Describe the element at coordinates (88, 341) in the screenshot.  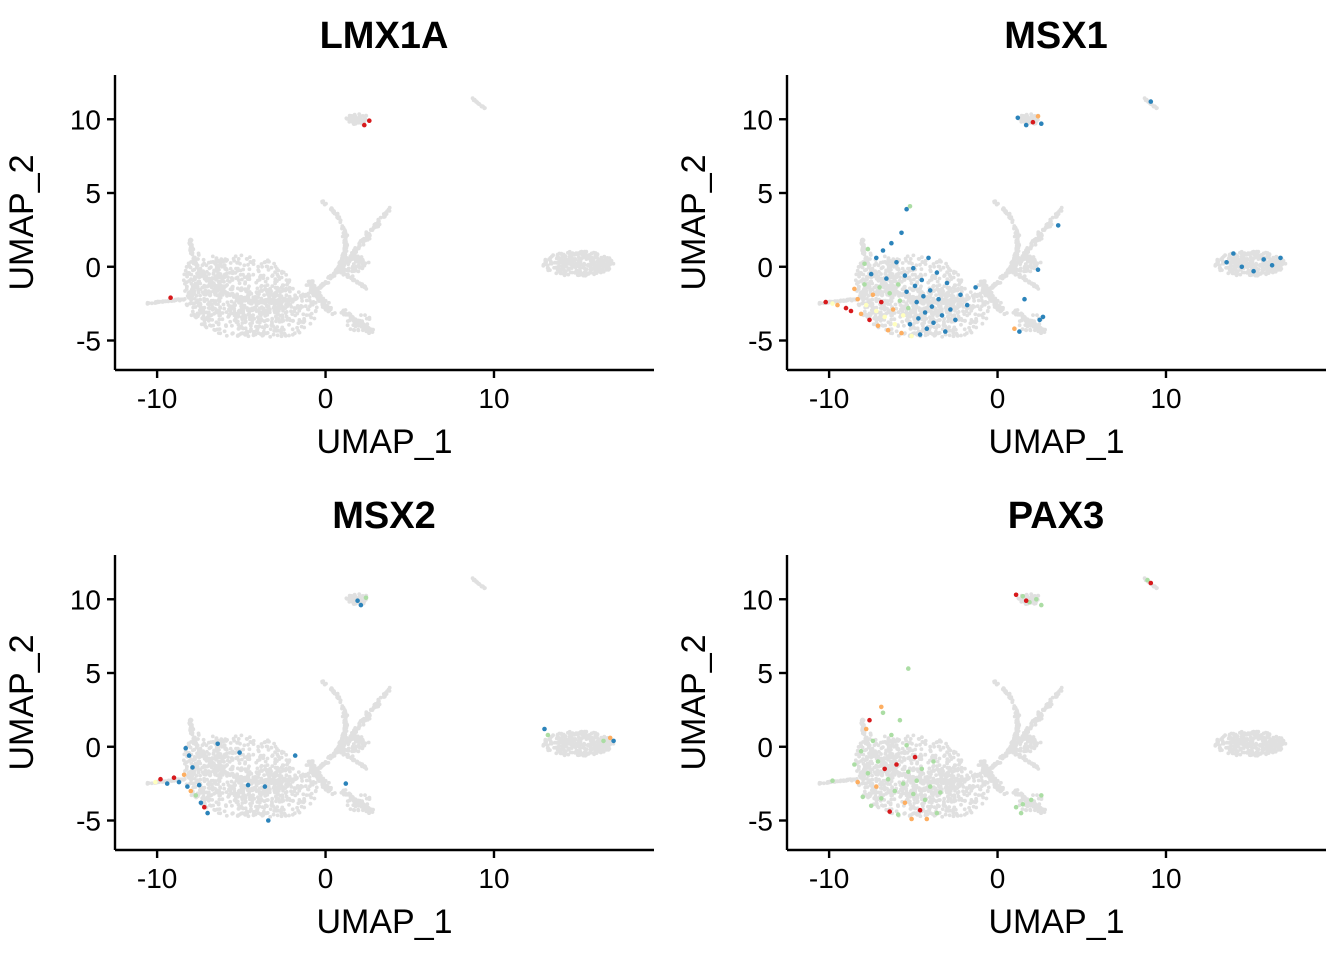
I see `y-tick-label: -5` at that location.